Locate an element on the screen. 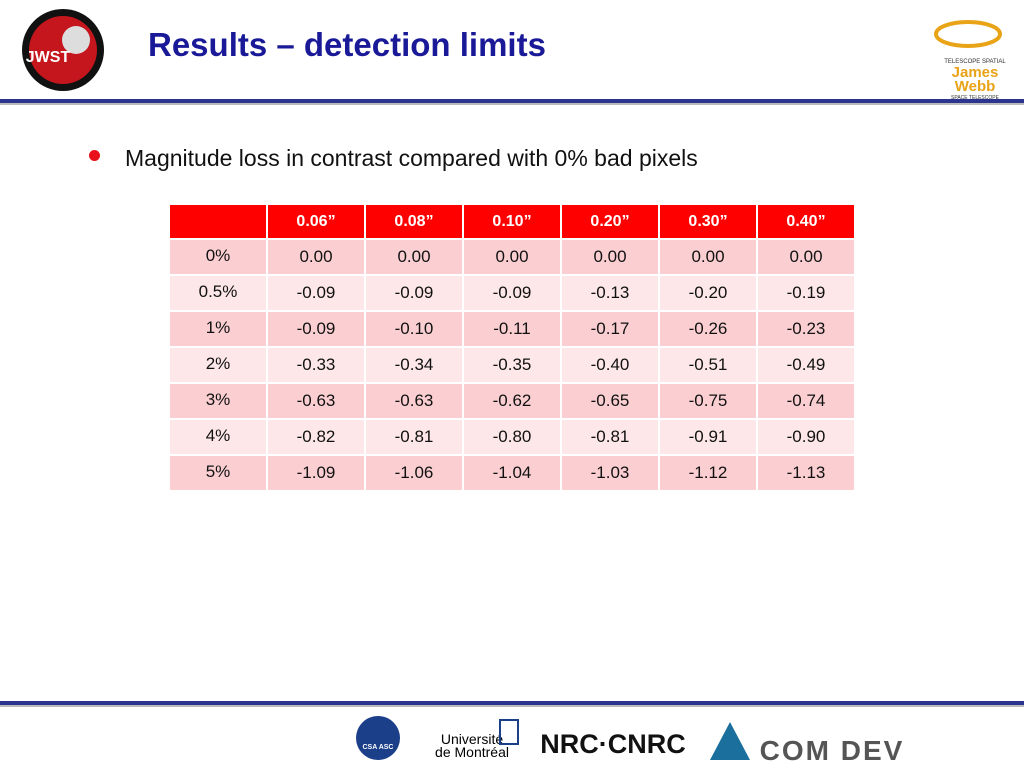 Image resolution: width=1024 pixels, height=768 pixels. header-cell: 0.30” is located at coordinates (708, 221).